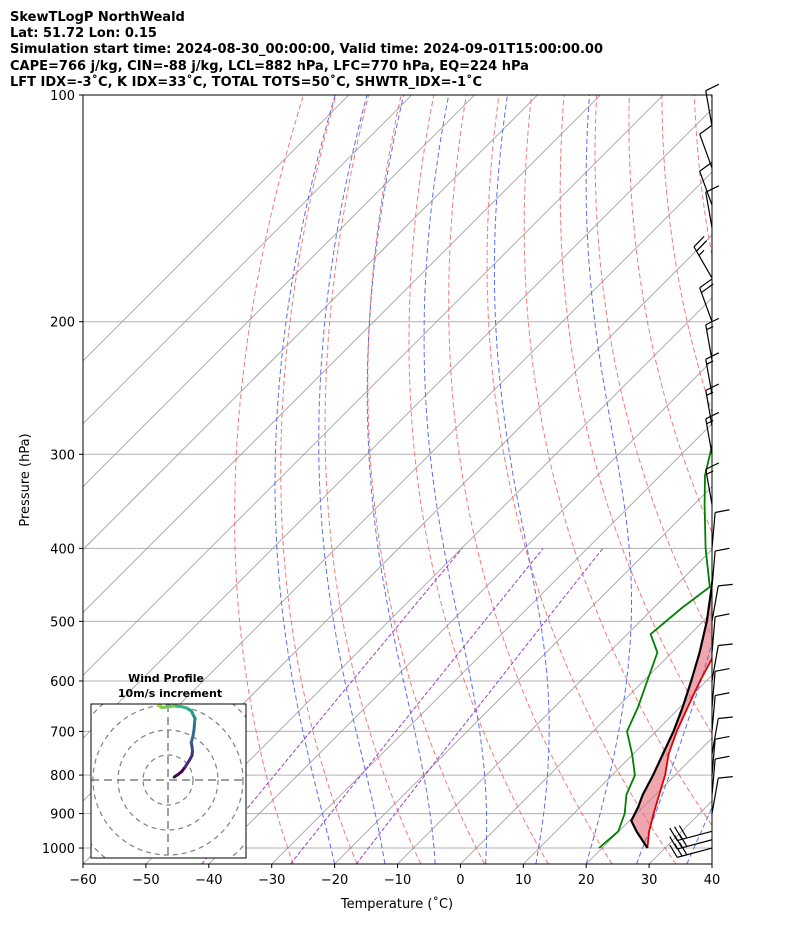 This screenshot has height=937, width=794. I want to click on cape-cin-fills, so click(671, 716).